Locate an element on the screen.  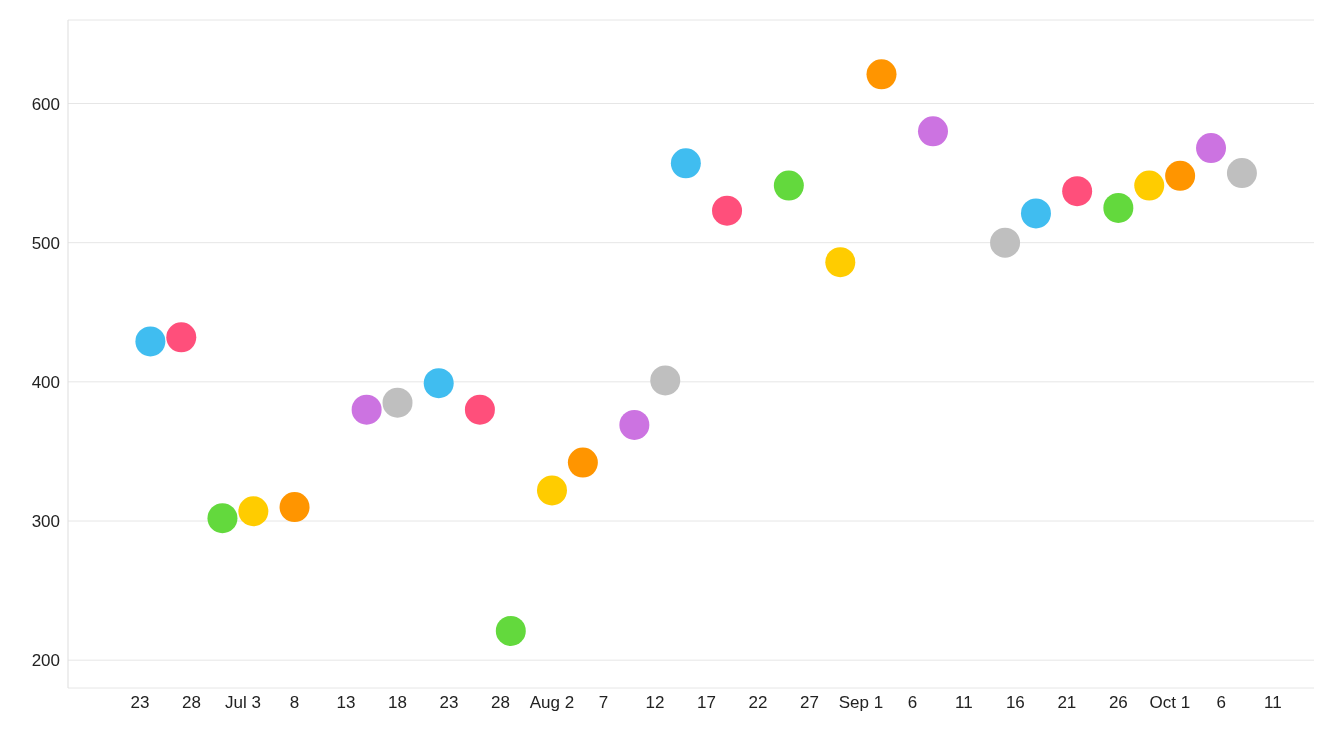
x-tick-label: Jul 3 is located at coordinates (243, 703).